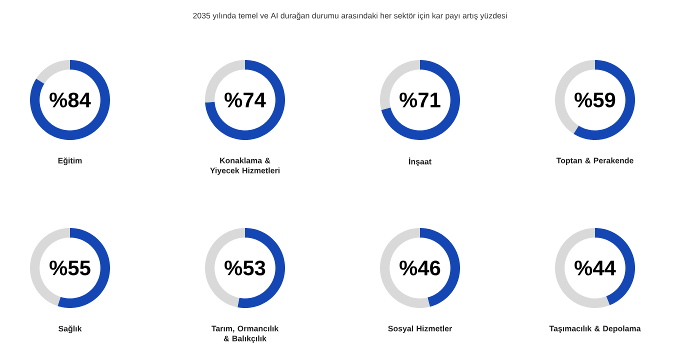 The image size is (700, 357). What do you see at coordinates (420, 268) in the screenshot?
I see `text: %46` at bounding box center [420, 268].